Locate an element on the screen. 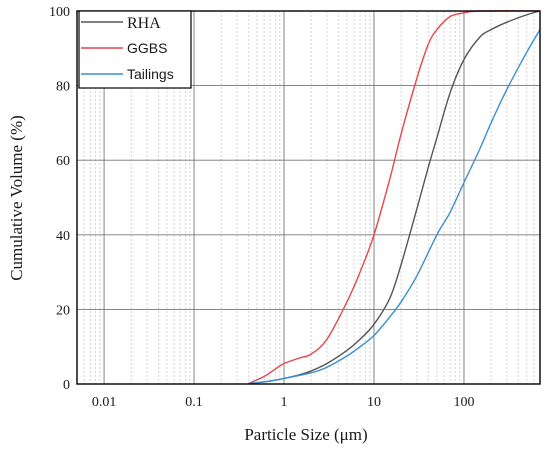 This screenshot has height=455, width=550. x-tick-label: 1 is located at coordinates (284, 402).